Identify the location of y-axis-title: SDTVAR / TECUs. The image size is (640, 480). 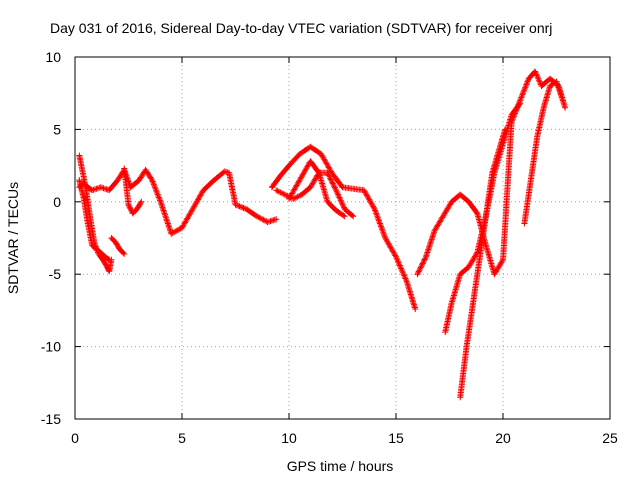
(13, 238).